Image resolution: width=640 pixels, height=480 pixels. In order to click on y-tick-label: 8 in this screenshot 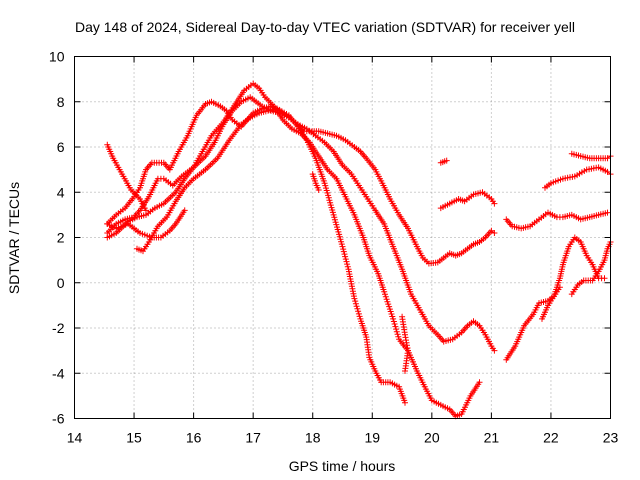, I will do `click(61, 102)`.